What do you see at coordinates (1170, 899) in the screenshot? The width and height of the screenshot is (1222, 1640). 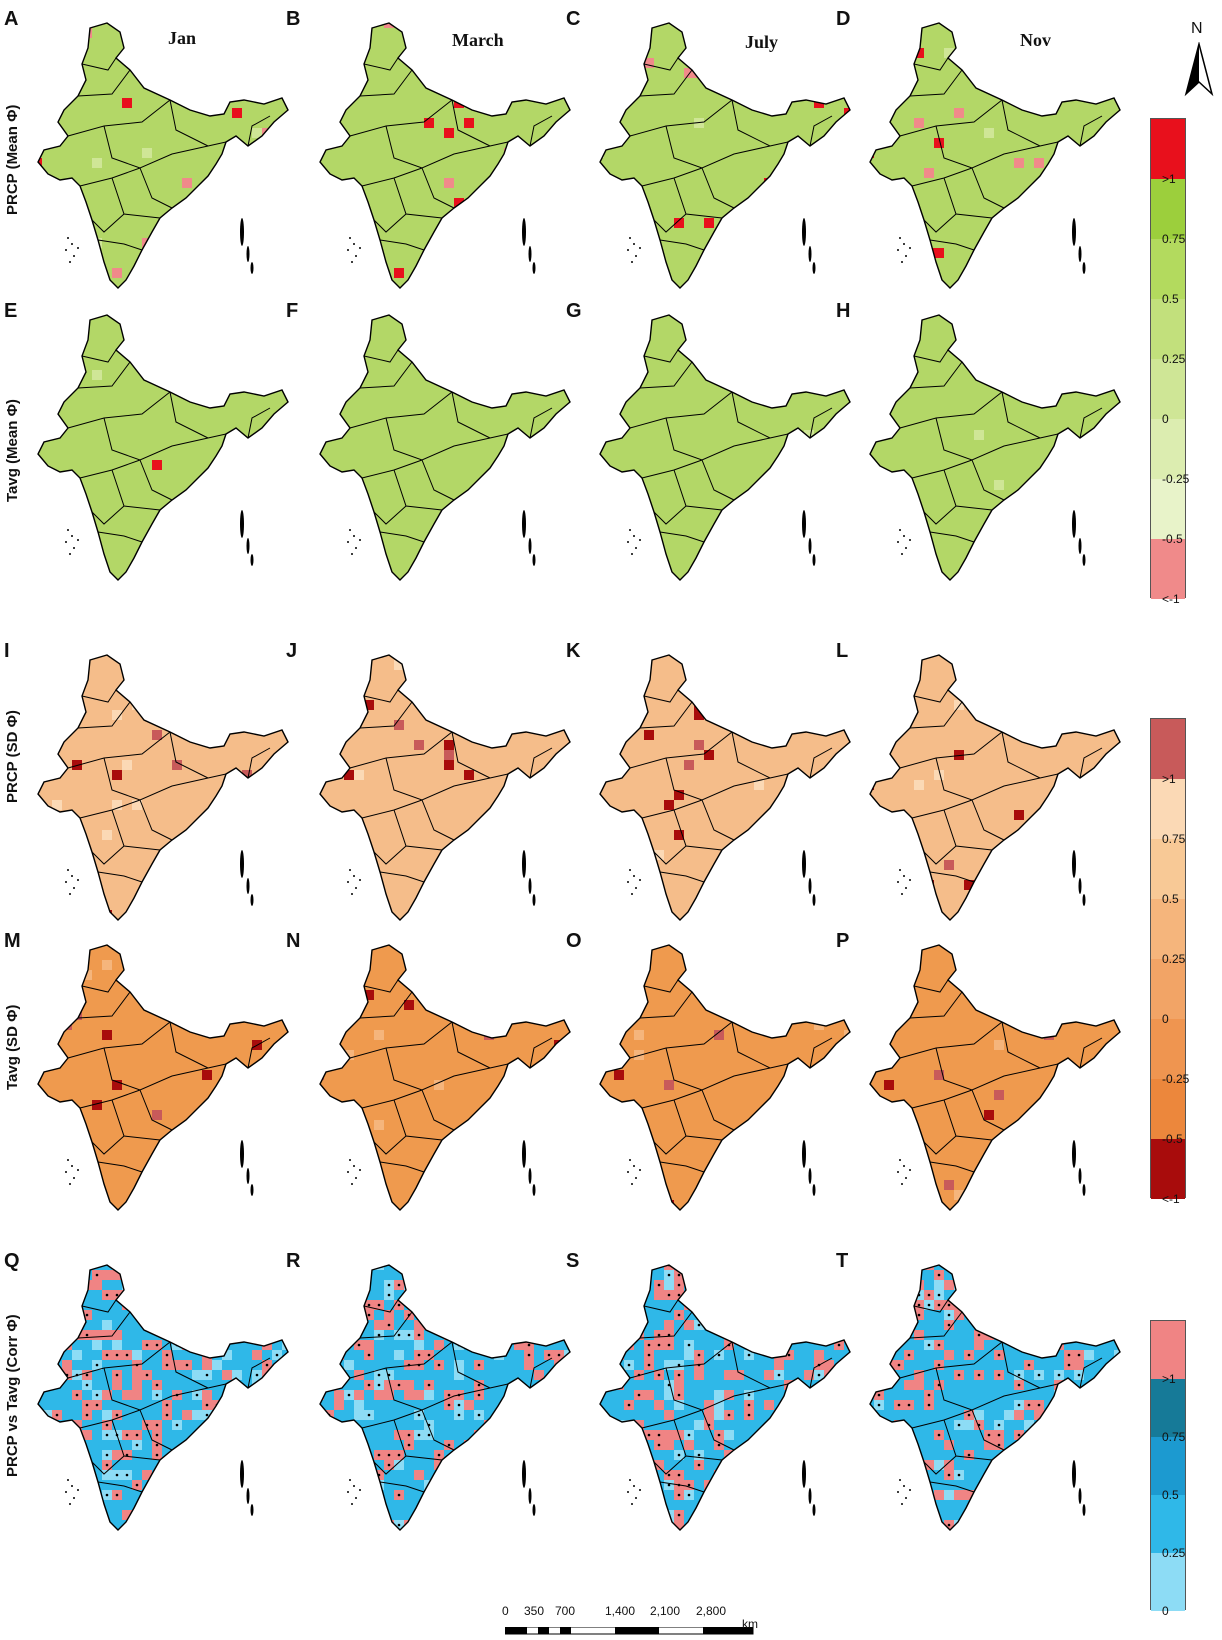 I see `legend-label: 0.5` at bounding box center [1170, 899].